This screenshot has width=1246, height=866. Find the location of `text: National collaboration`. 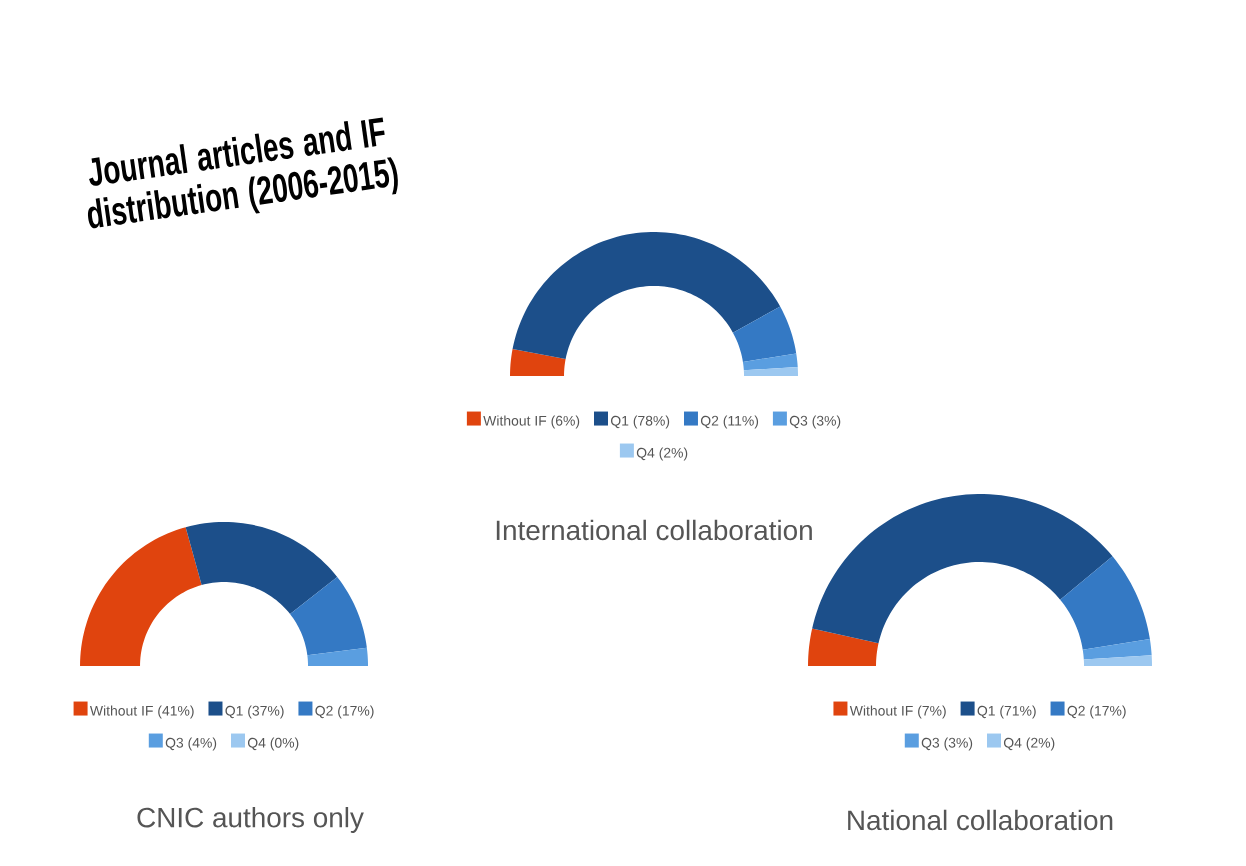

text: National collaboration is located at coordinates (980, 820).